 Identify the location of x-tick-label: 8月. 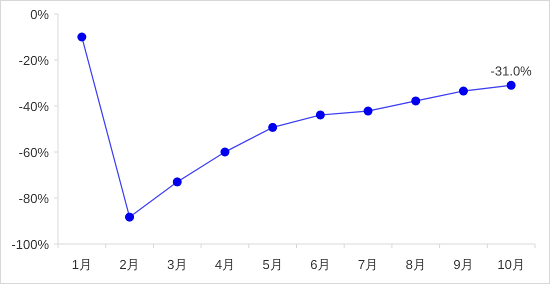
(416, 264).